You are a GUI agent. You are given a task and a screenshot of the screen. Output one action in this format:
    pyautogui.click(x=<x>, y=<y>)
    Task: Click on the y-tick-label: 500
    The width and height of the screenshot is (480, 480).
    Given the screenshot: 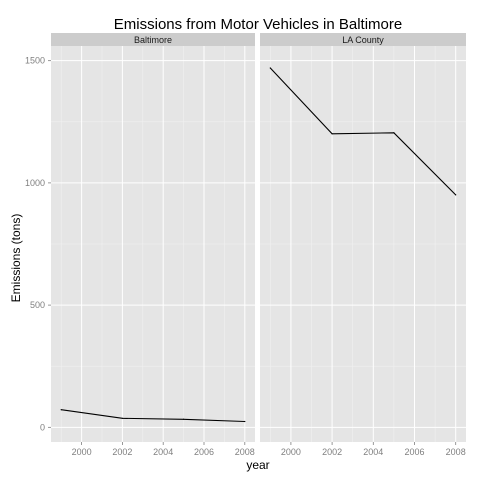 What is the action you would take?
    pyautogui.click(x=37, y=305)
    